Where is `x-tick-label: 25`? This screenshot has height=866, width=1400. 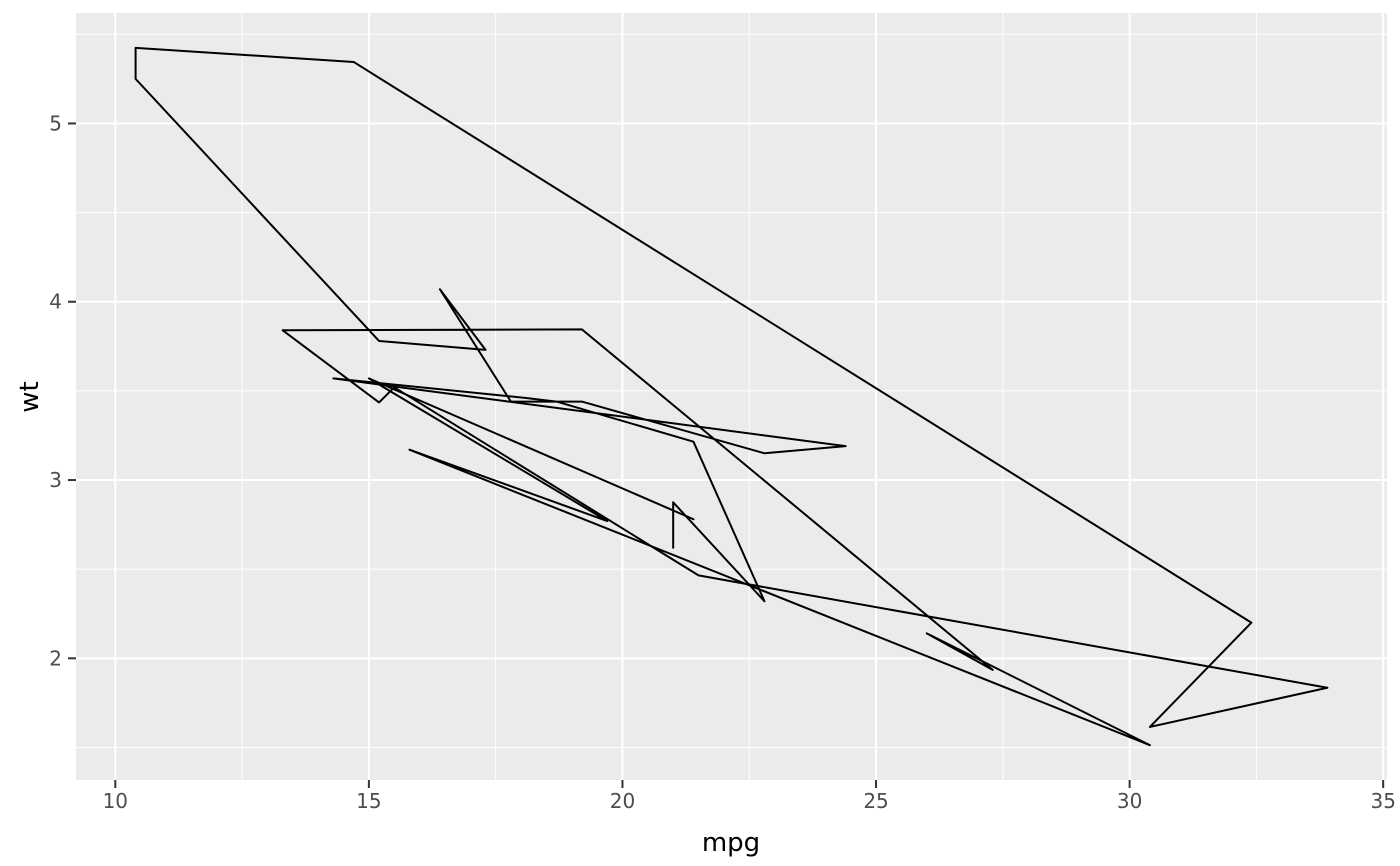
x-tick-label: 25 is located at coordinates (875, 801).